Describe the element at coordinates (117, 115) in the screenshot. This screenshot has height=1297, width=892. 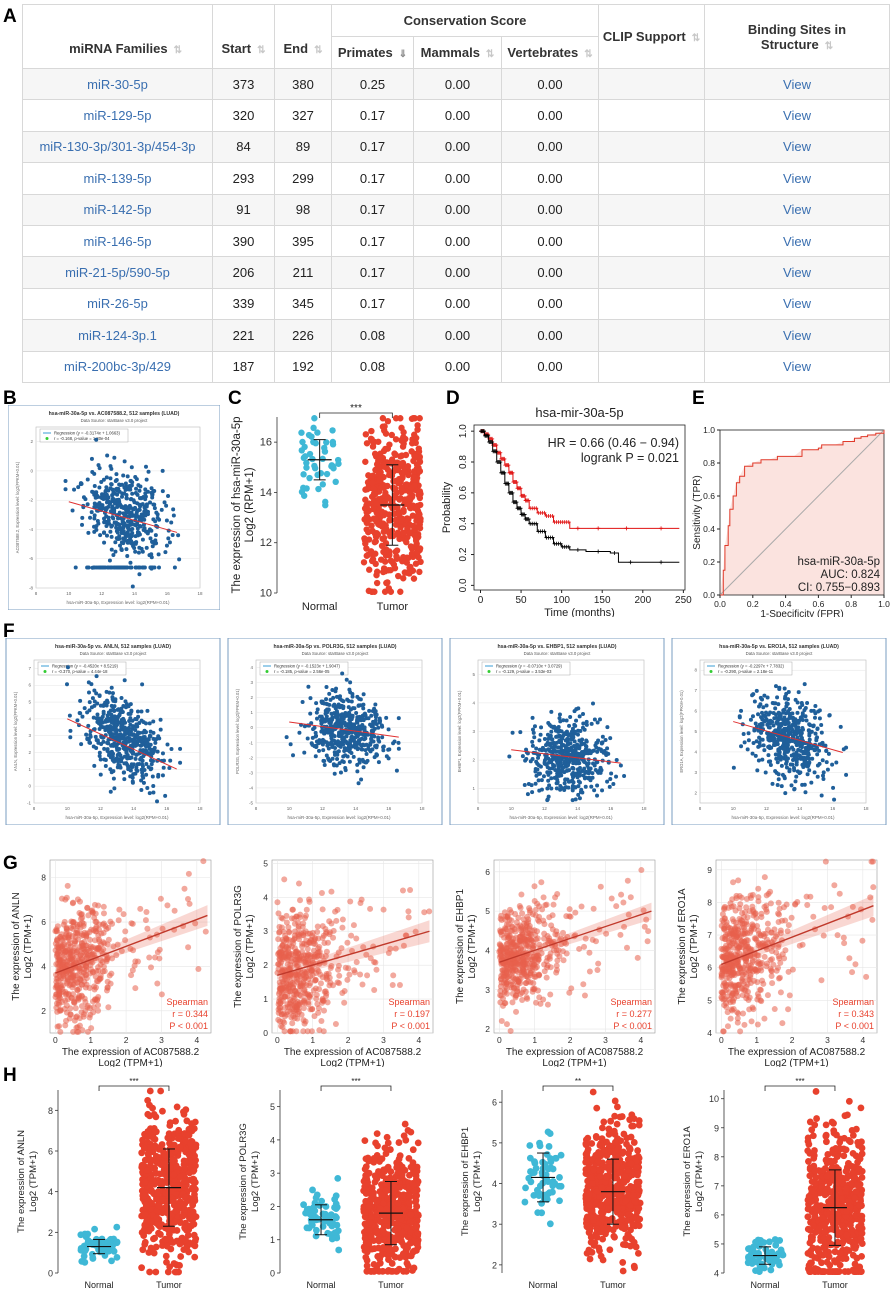
I see `cell-family: miR-129-5p` at that location.